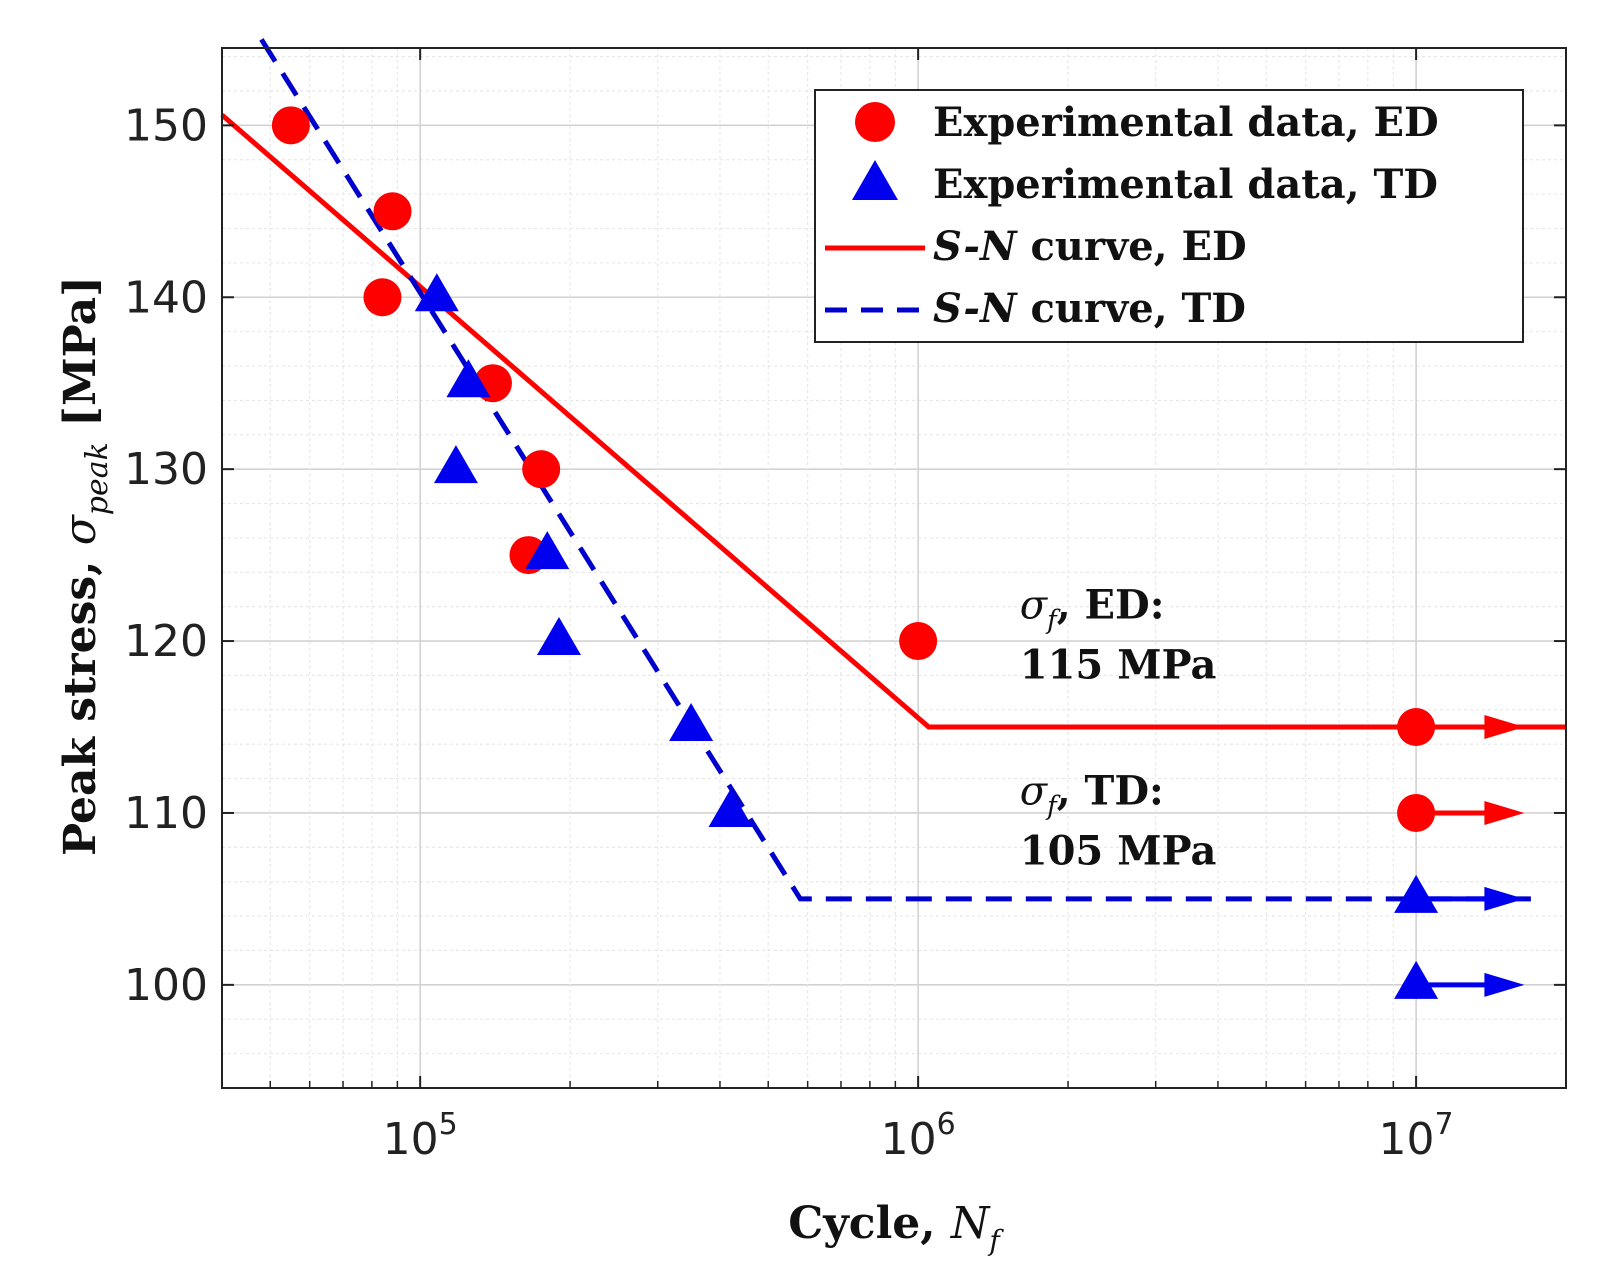 This screenshot has width=1604, height=1277. Describe the element at coordinates (1118, 728) in the screenshot. I see `annotations: σf, ED: 115 MPa σf, TD: 105 MPa` at that location.